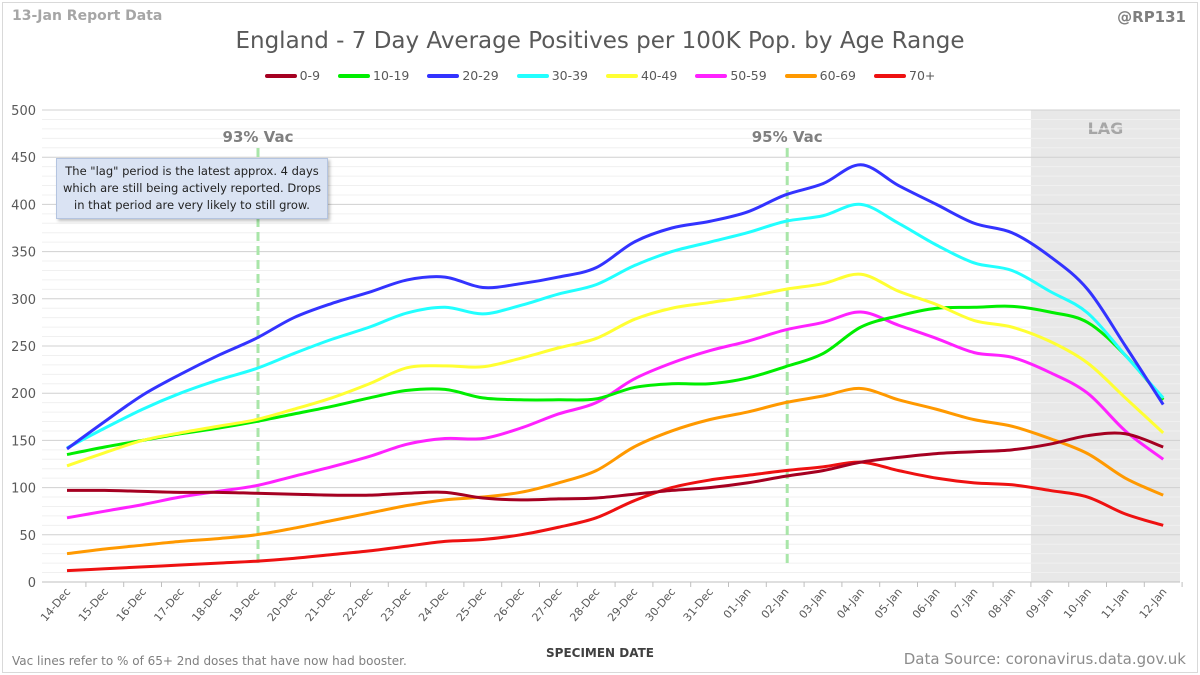  I want to click on x-tick-label: 27-Dec, so click(547, 605).